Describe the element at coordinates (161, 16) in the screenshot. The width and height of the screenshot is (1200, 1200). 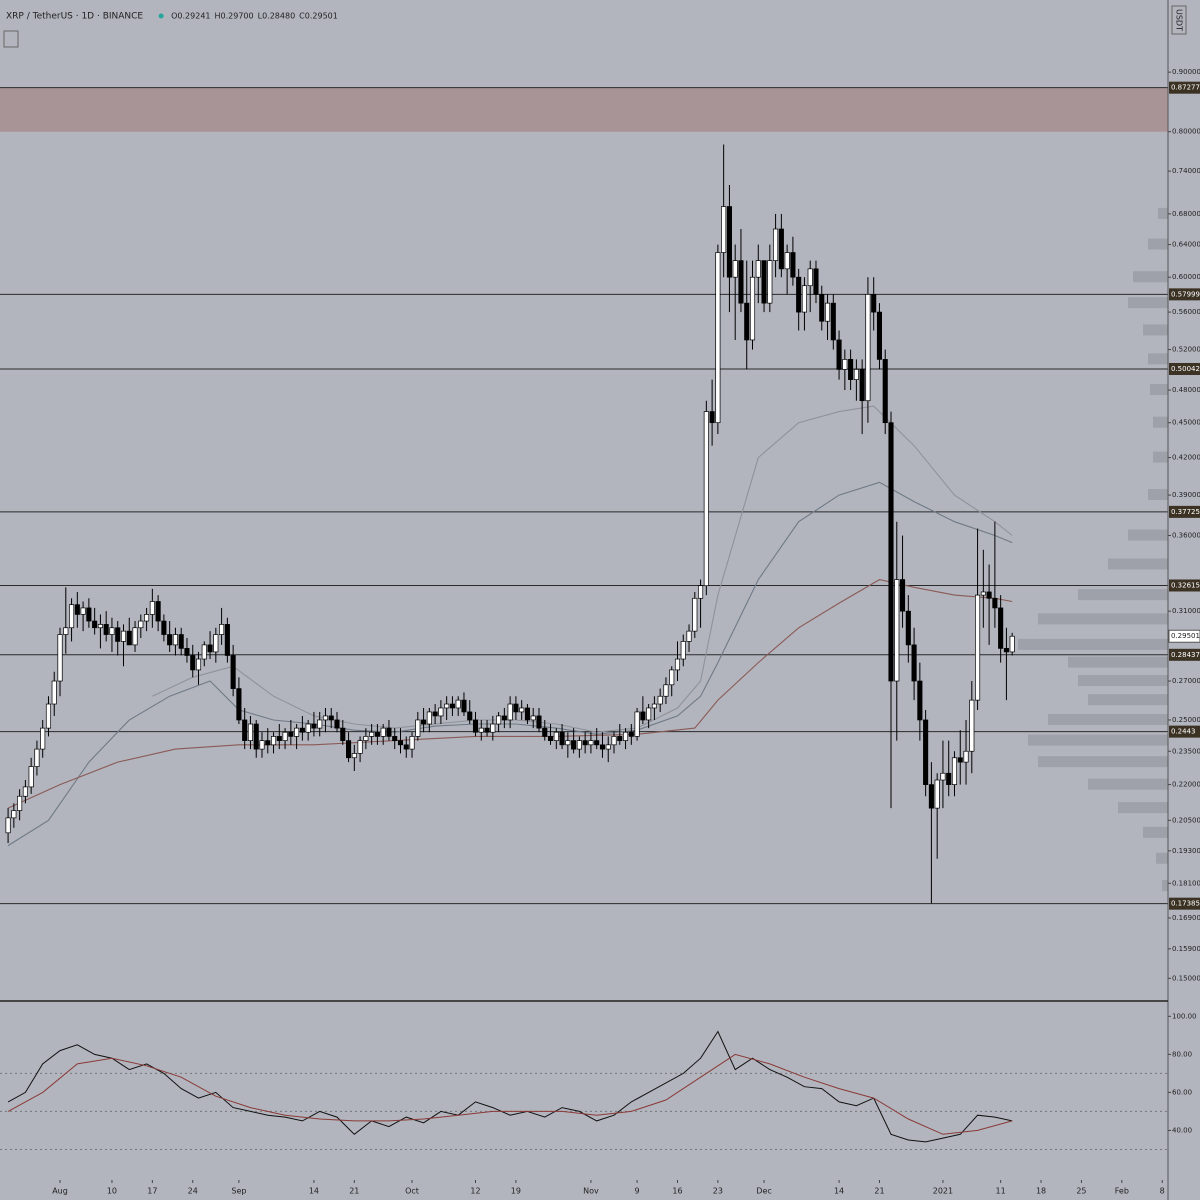
I see `status-dot` at that location.